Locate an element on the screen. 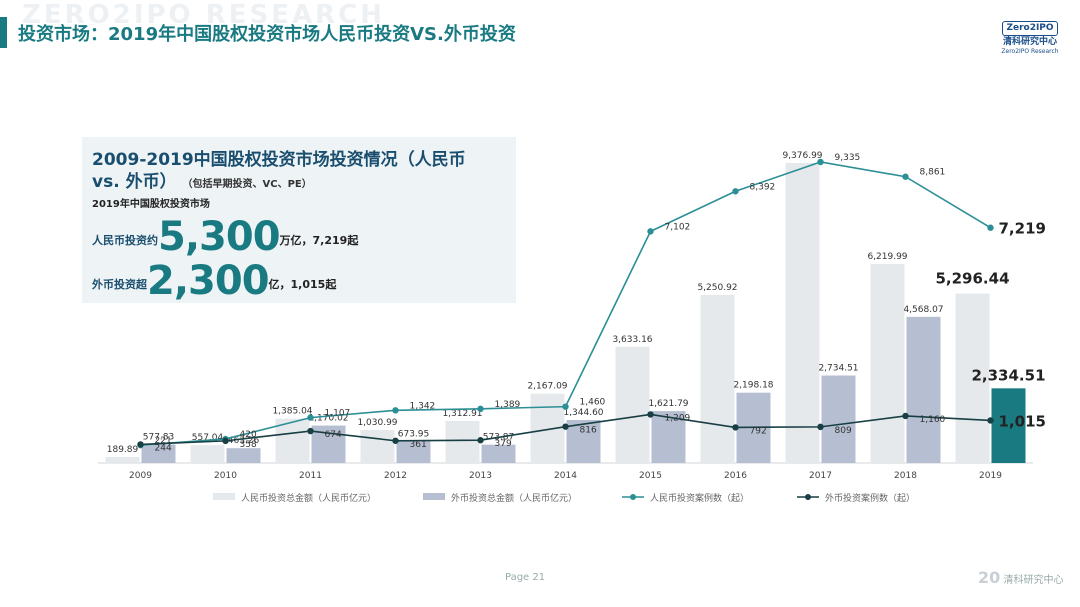 Image resolution: width=1080 pixels, height=607 pixels. rmb-label: 人民币投资约 is located at coordinates (125, 240).